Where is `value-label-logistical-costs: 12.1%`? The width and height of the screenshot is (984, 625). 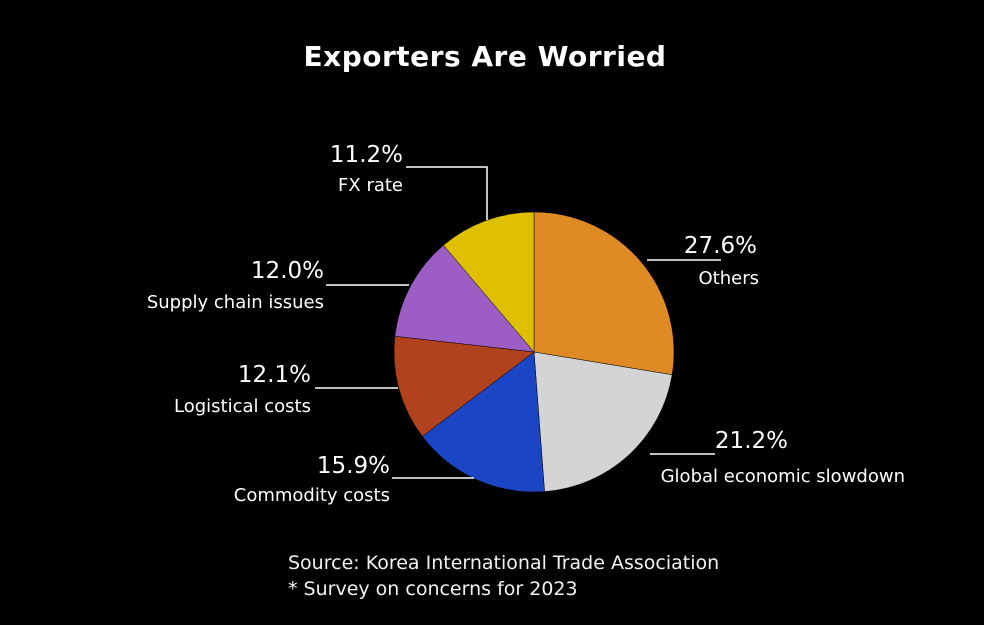 value-label-logistical-costs: 12.1% is located at coordinates (274, 375).